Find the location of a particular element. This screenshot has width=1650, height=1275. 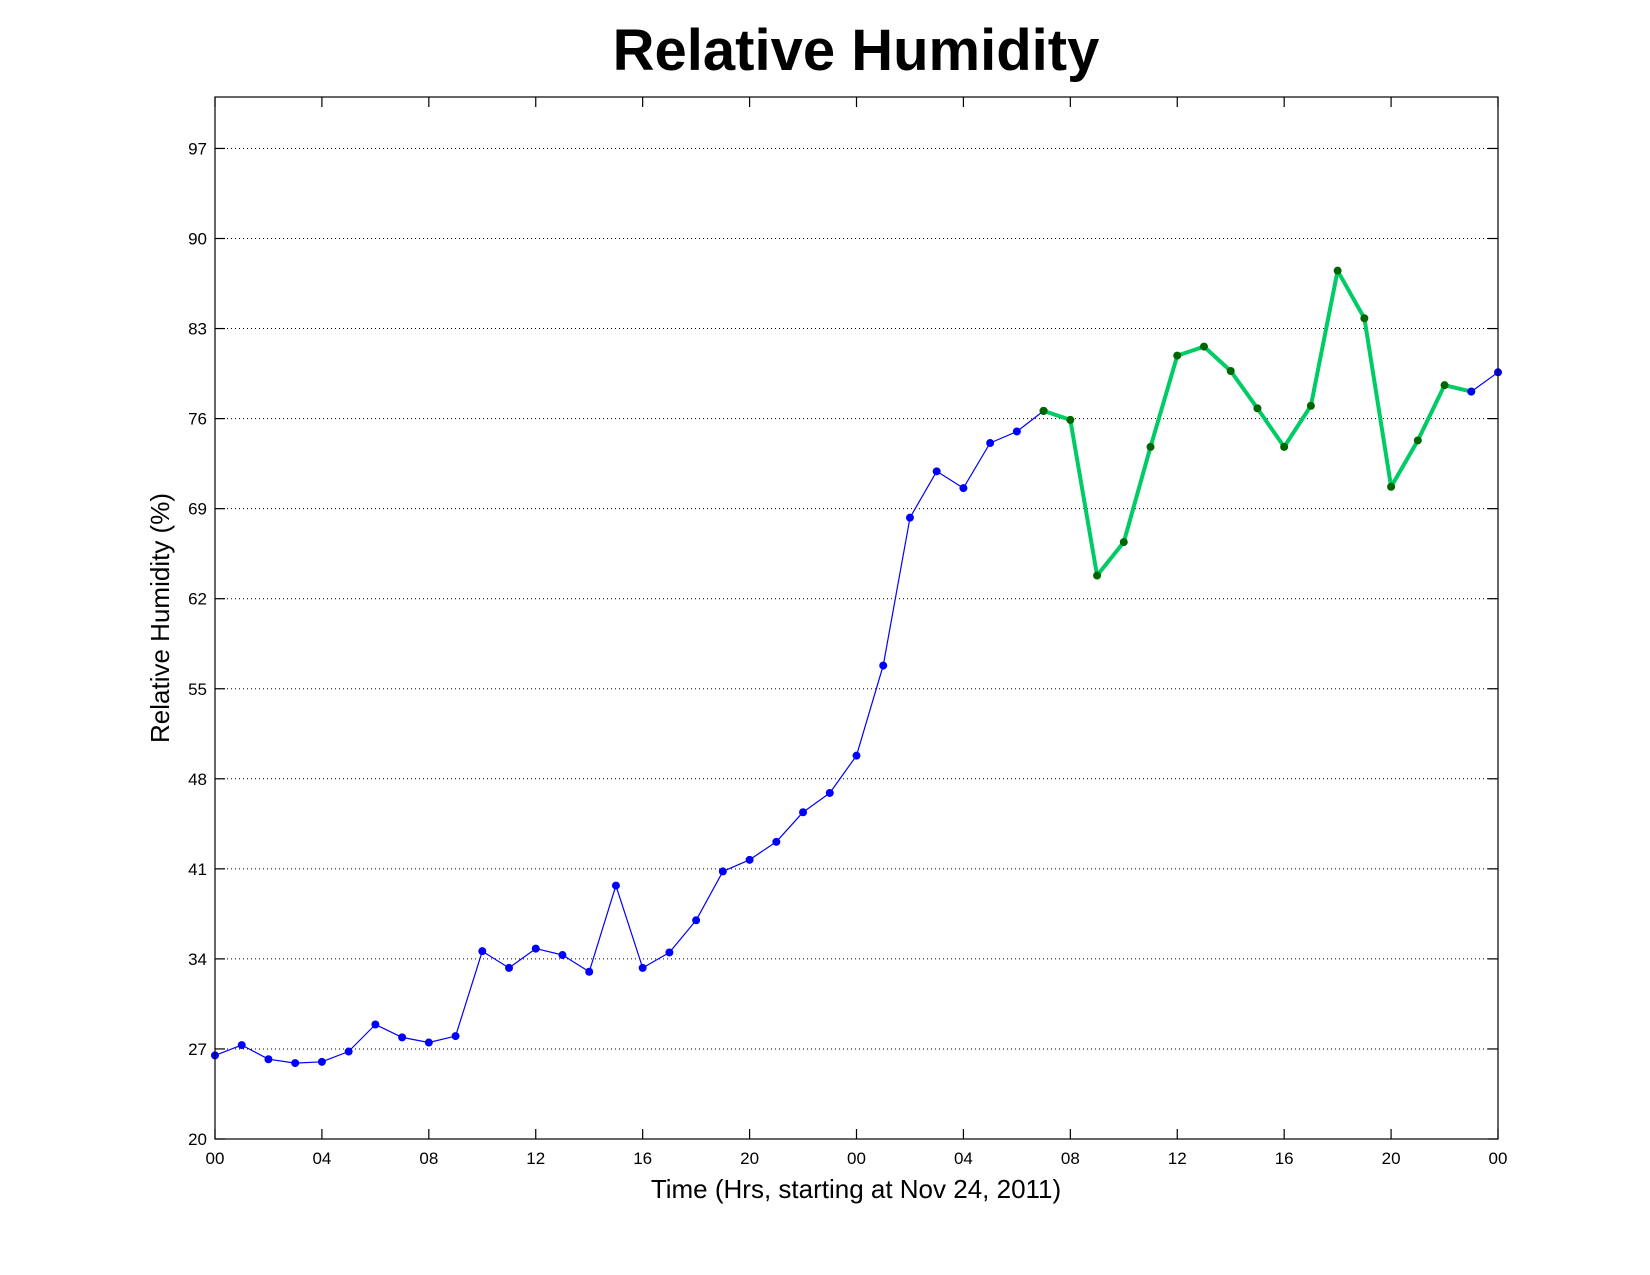

y-tick-label: 69 is located at coordinates (197, 509).